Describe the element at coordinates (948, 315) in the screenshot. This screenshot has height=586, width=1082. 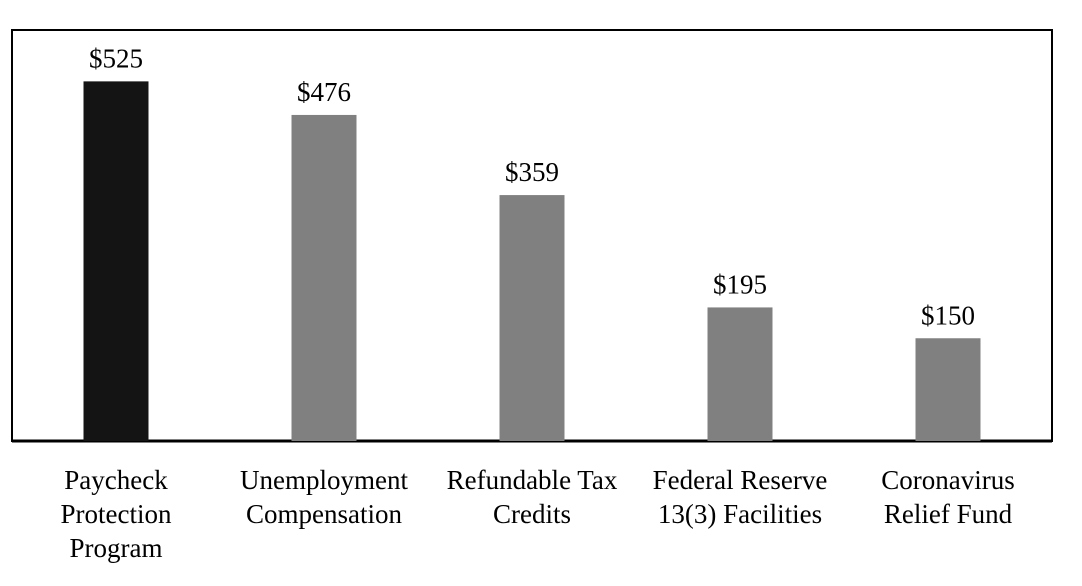
I see `value-label: $150` at that location.